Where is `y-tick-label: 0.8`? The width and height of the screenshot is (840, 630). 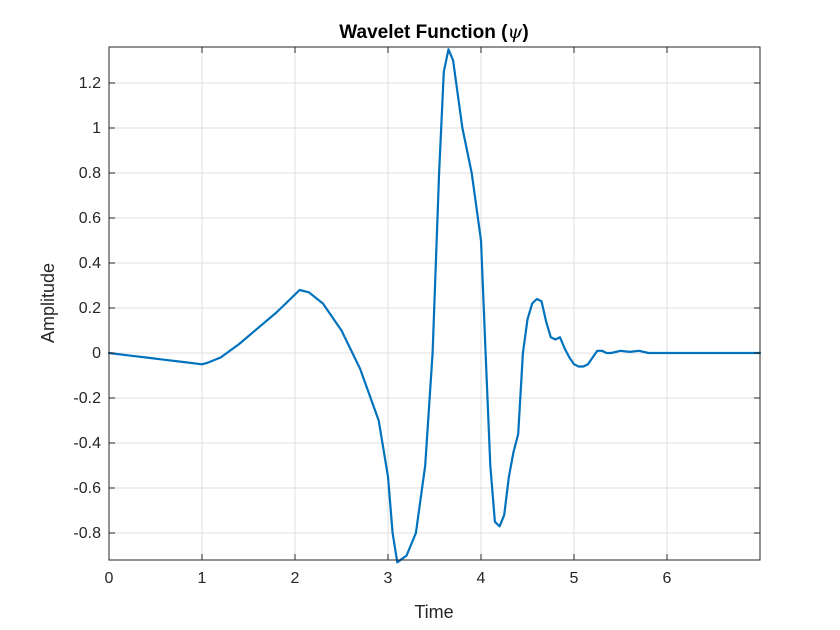 y-tick-label: 0.8 is located at coordinates (90, 173).